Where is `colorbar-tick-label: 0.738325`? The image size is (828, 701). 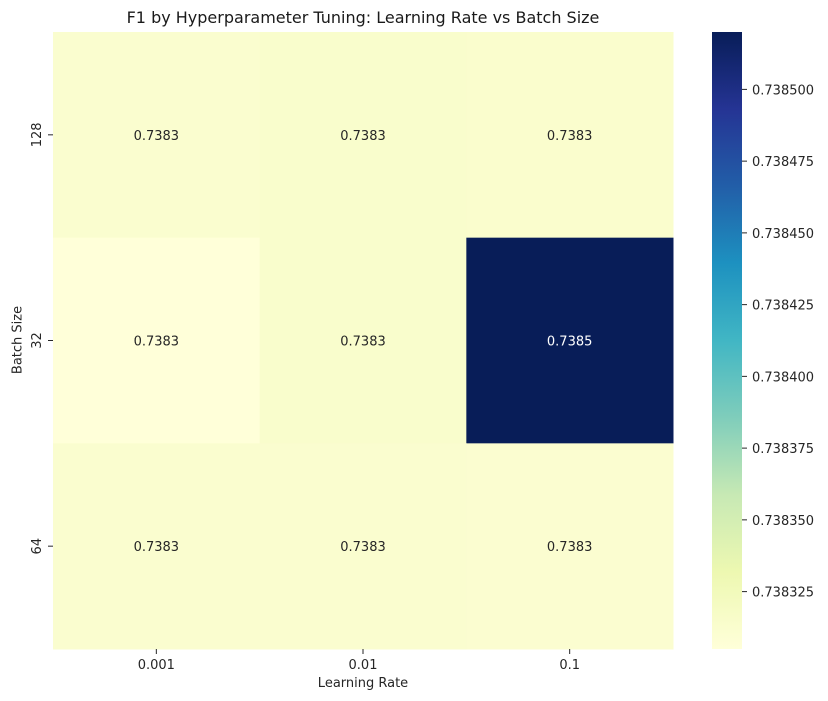 colorbar-tick-label: 0.738325 is located at coordinates (783, 593).